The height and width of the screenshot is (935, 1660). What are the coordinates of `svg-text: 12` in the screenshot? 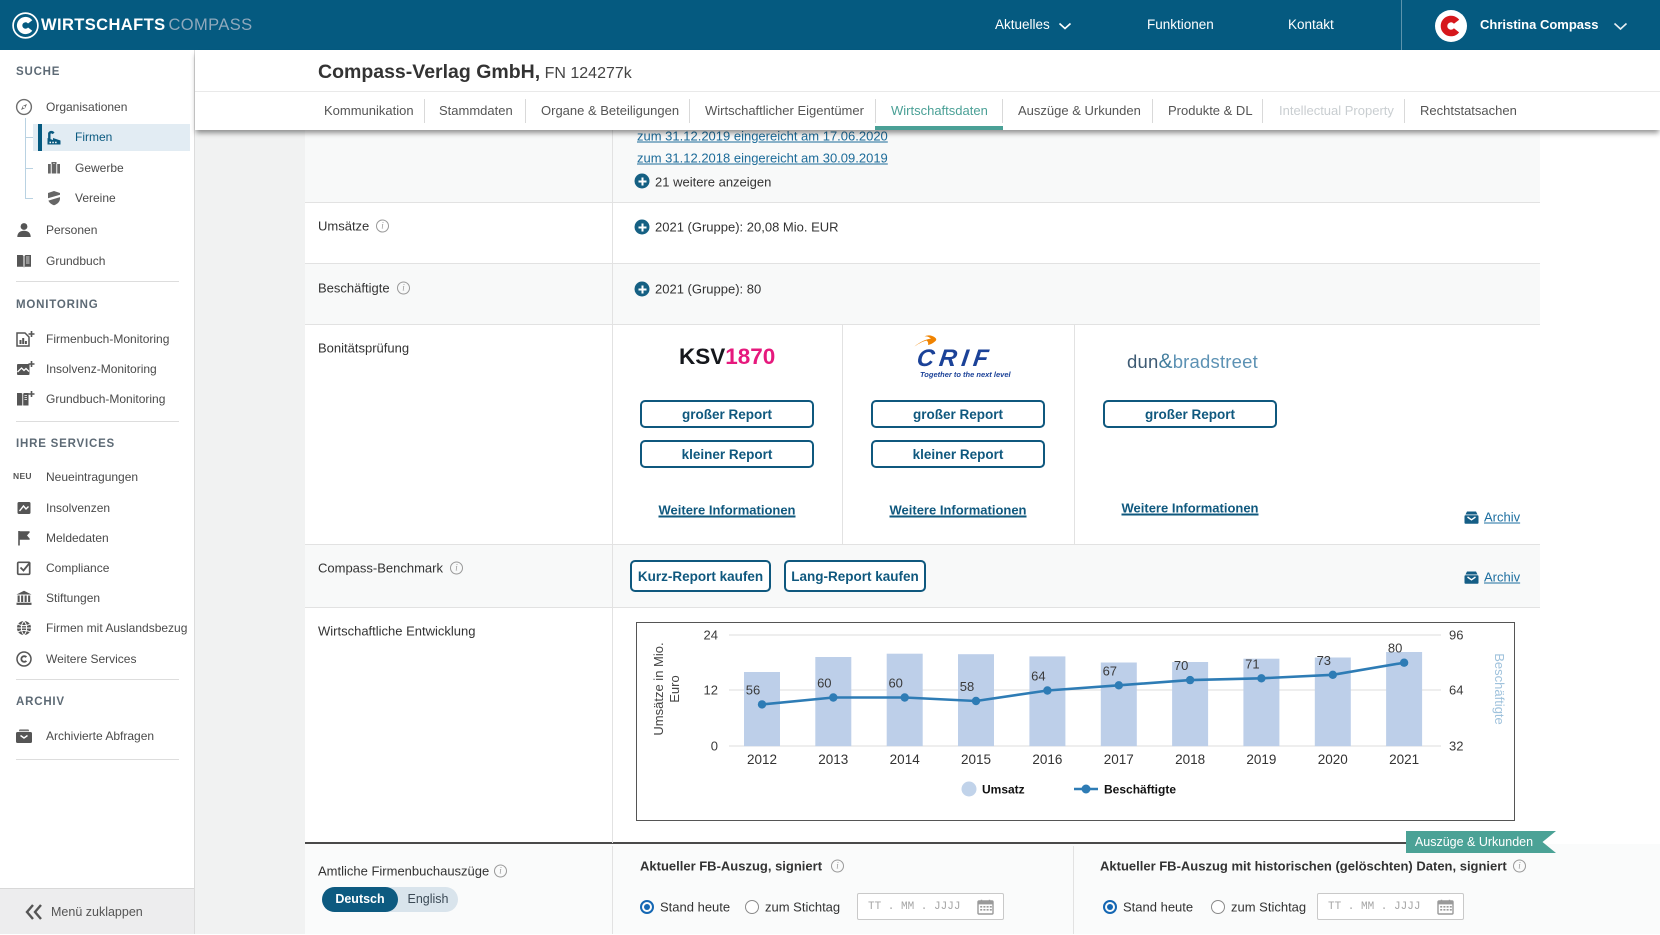 It's located at (711, 690).